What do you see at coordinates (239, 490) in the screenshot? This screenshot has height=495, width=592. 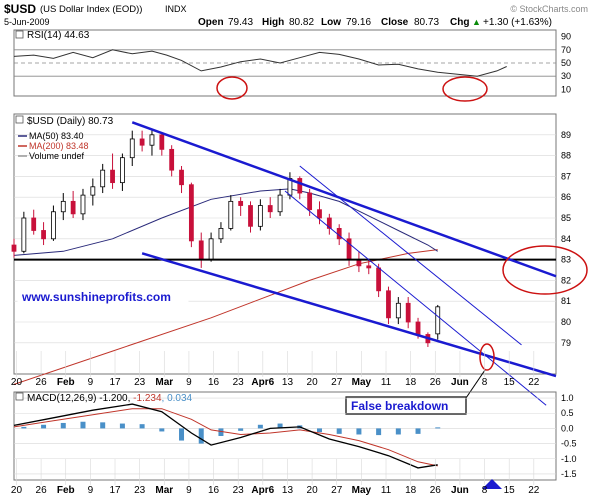 I see `macd-x-tick-label: 23` at bounding box center [239, 490].